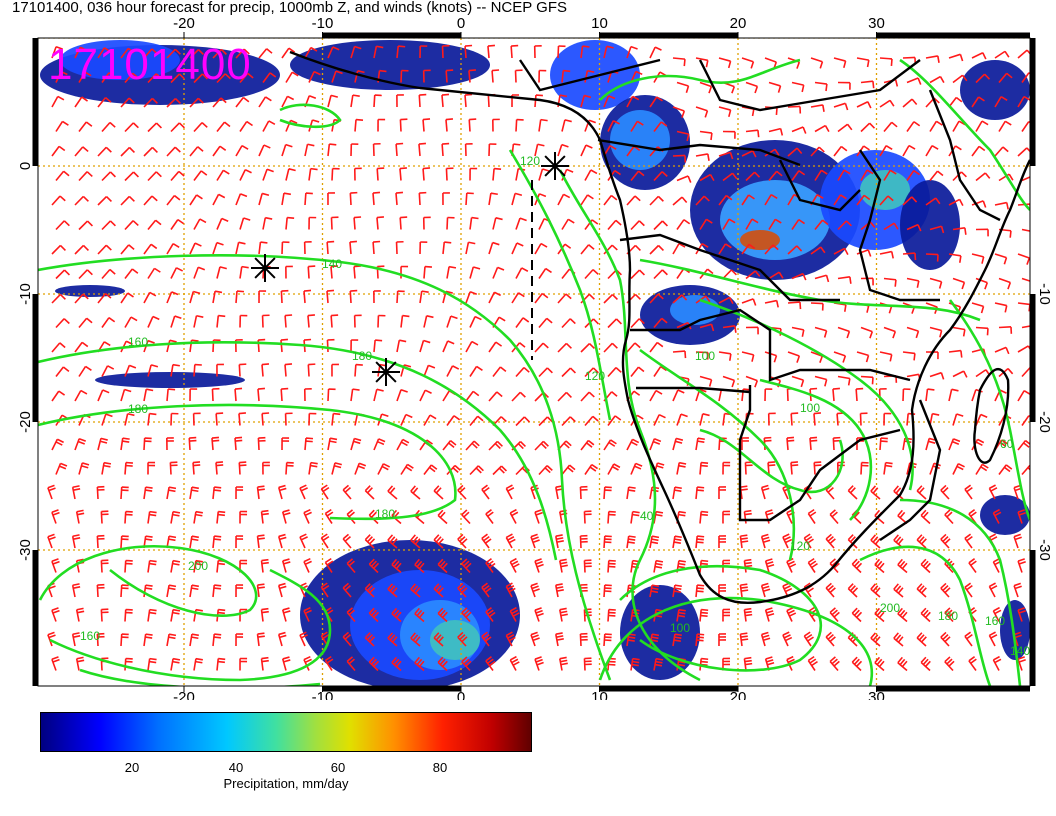 This screenshot has width=1056, height=816. What do you see at coordinates (800, 546) in the screenshot?
I see `contour-label: 120` at bounding box center [800, 546].